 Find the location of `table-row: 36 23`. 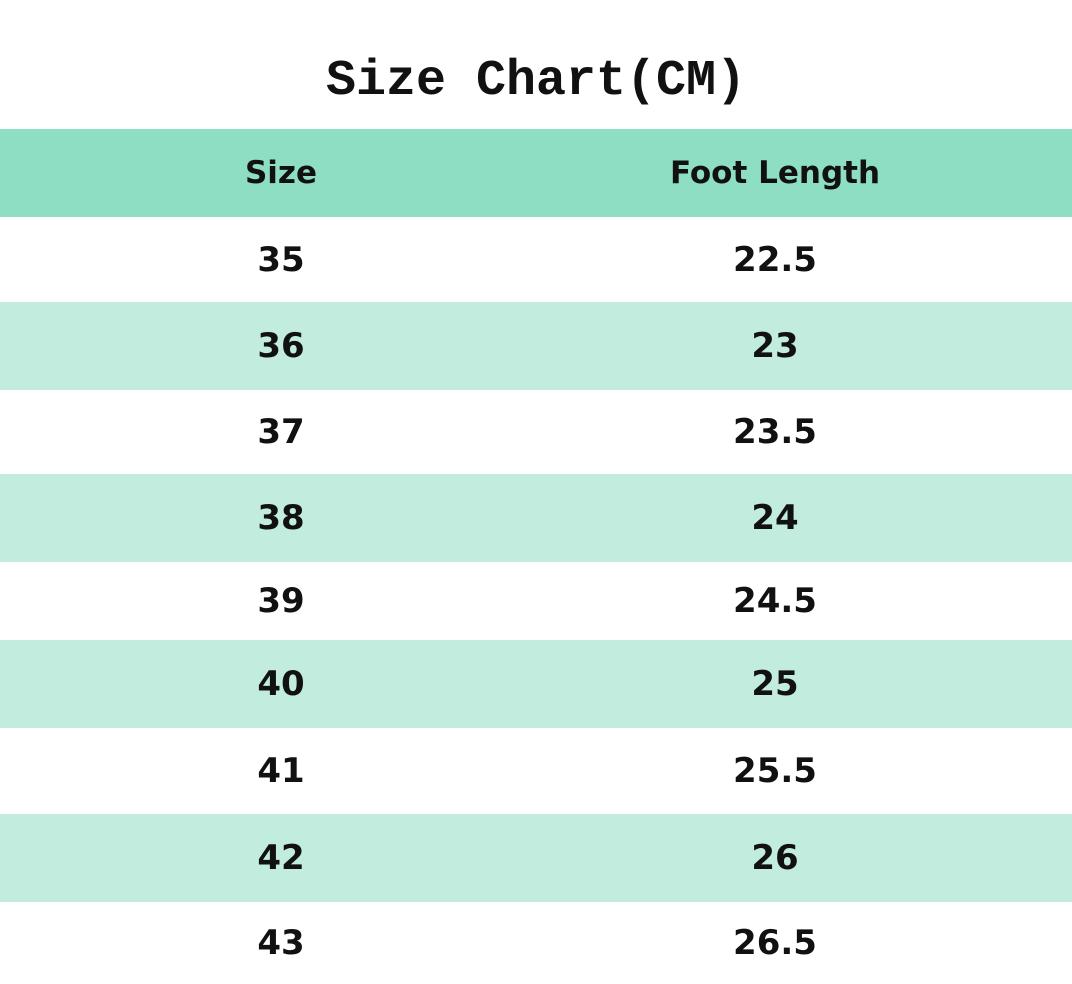

table-row: 36 23 is located at coordinates (536, 346).